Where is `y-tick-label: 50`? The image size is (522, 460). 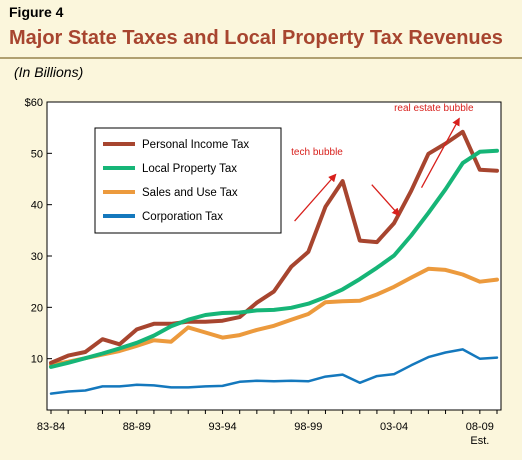
y-tick-label: 50 is located at coordinates (37, 154).